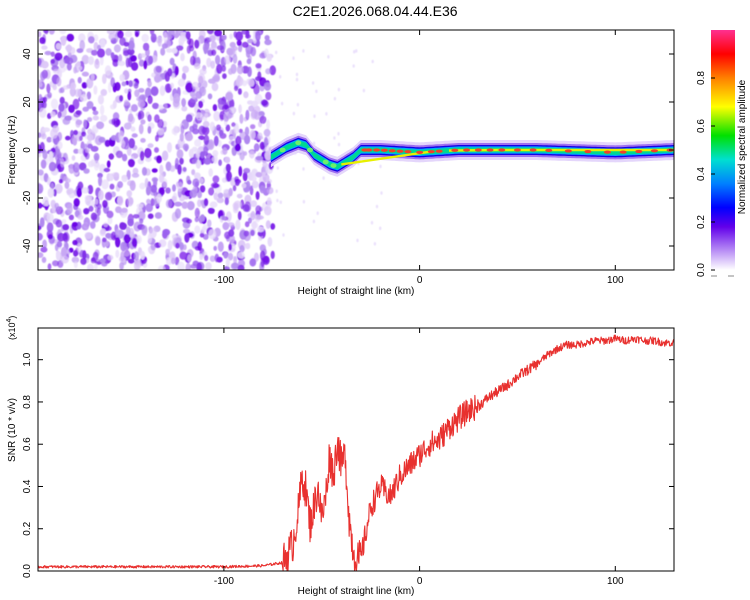 This screenshot has height=600, width=750. I want to click on spectrogram-signal-layer, so click(472, 154).